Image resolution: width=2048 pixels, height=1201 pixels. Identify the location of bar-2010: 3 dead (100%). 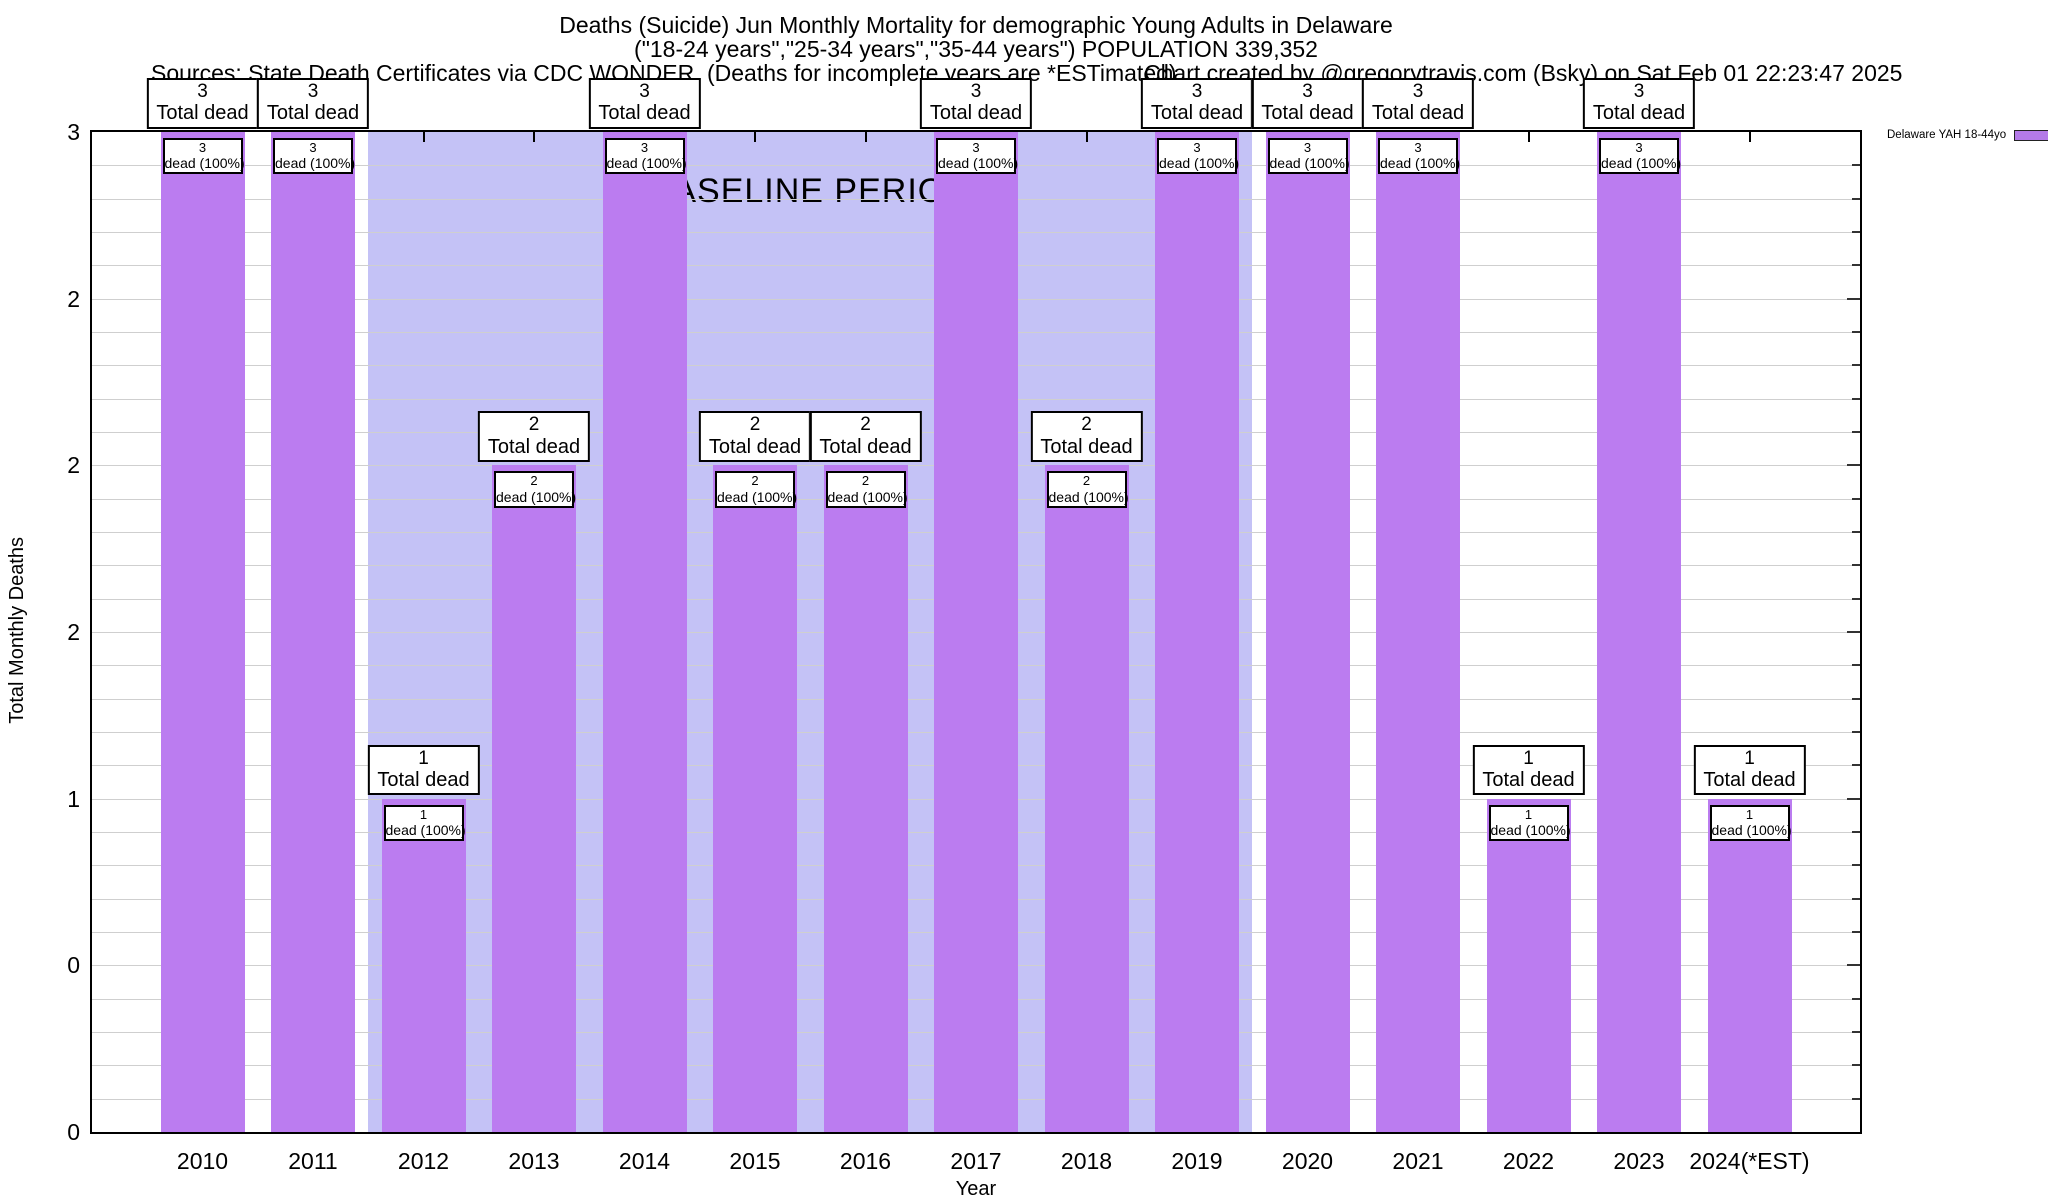
(202, 632).